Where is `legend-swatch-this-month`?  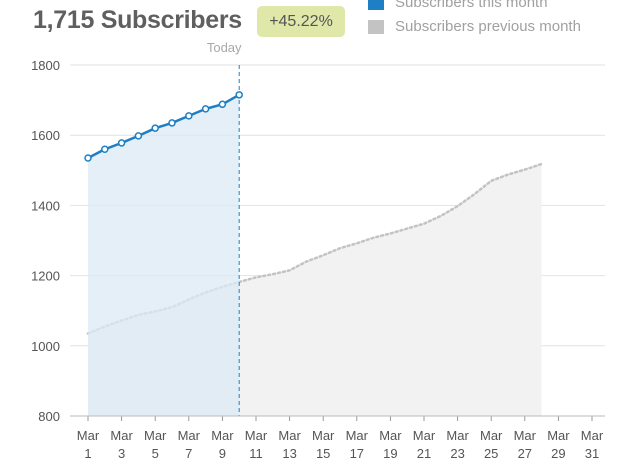
legend-swatch-this-month is located at coordinates (376, 5).